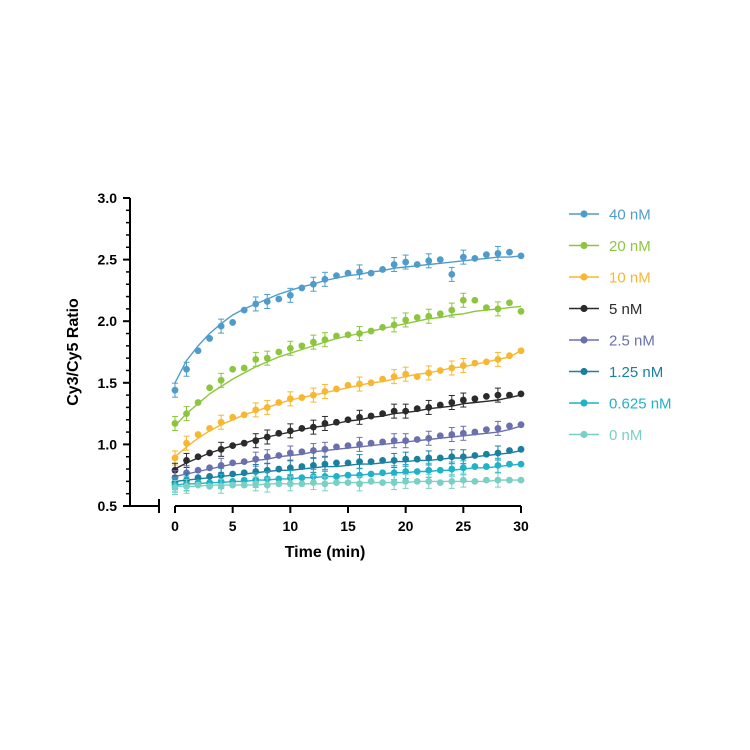  Describe the element at coordinates (620, 404) in the screenshot. I see `legend-item: 0.625 nM` at that location.